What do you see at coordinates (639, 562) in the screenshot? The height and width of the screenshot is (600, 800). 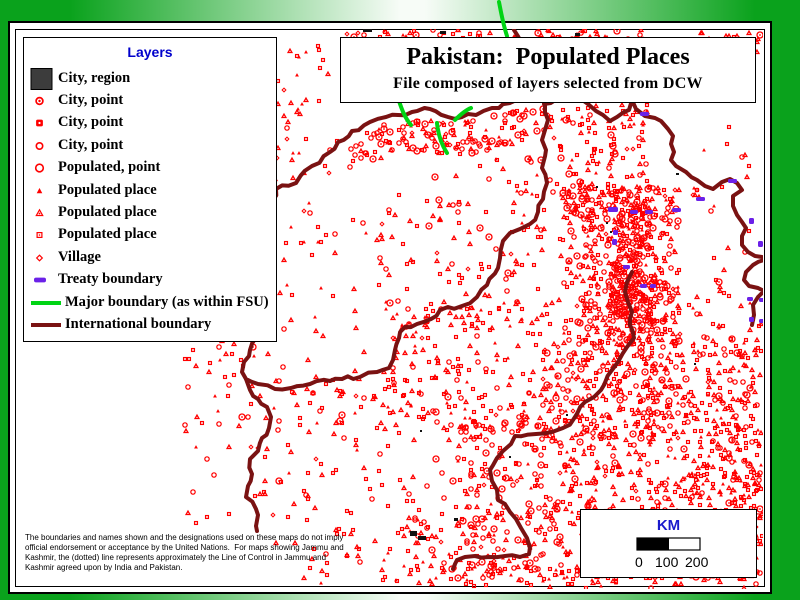 I see `svg-text: 0` at bounding box center [639, 562].